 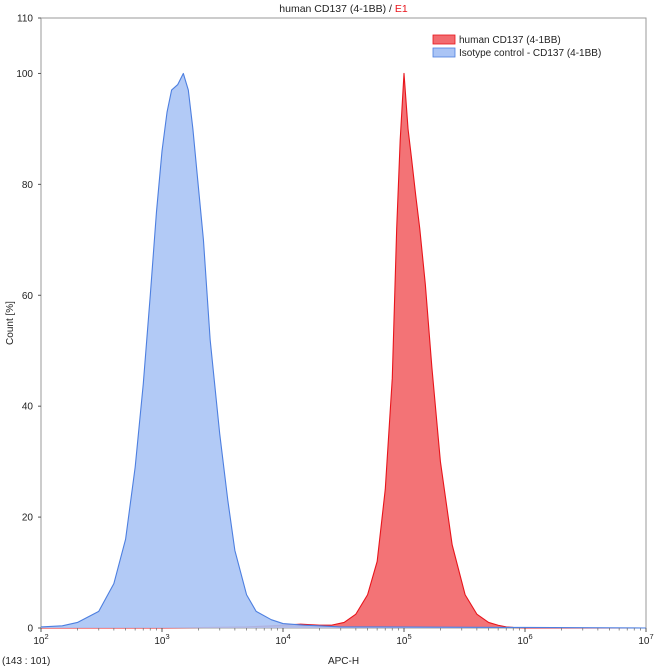 I want to click on y-tick-label: 20, so click(x=28, y=518).